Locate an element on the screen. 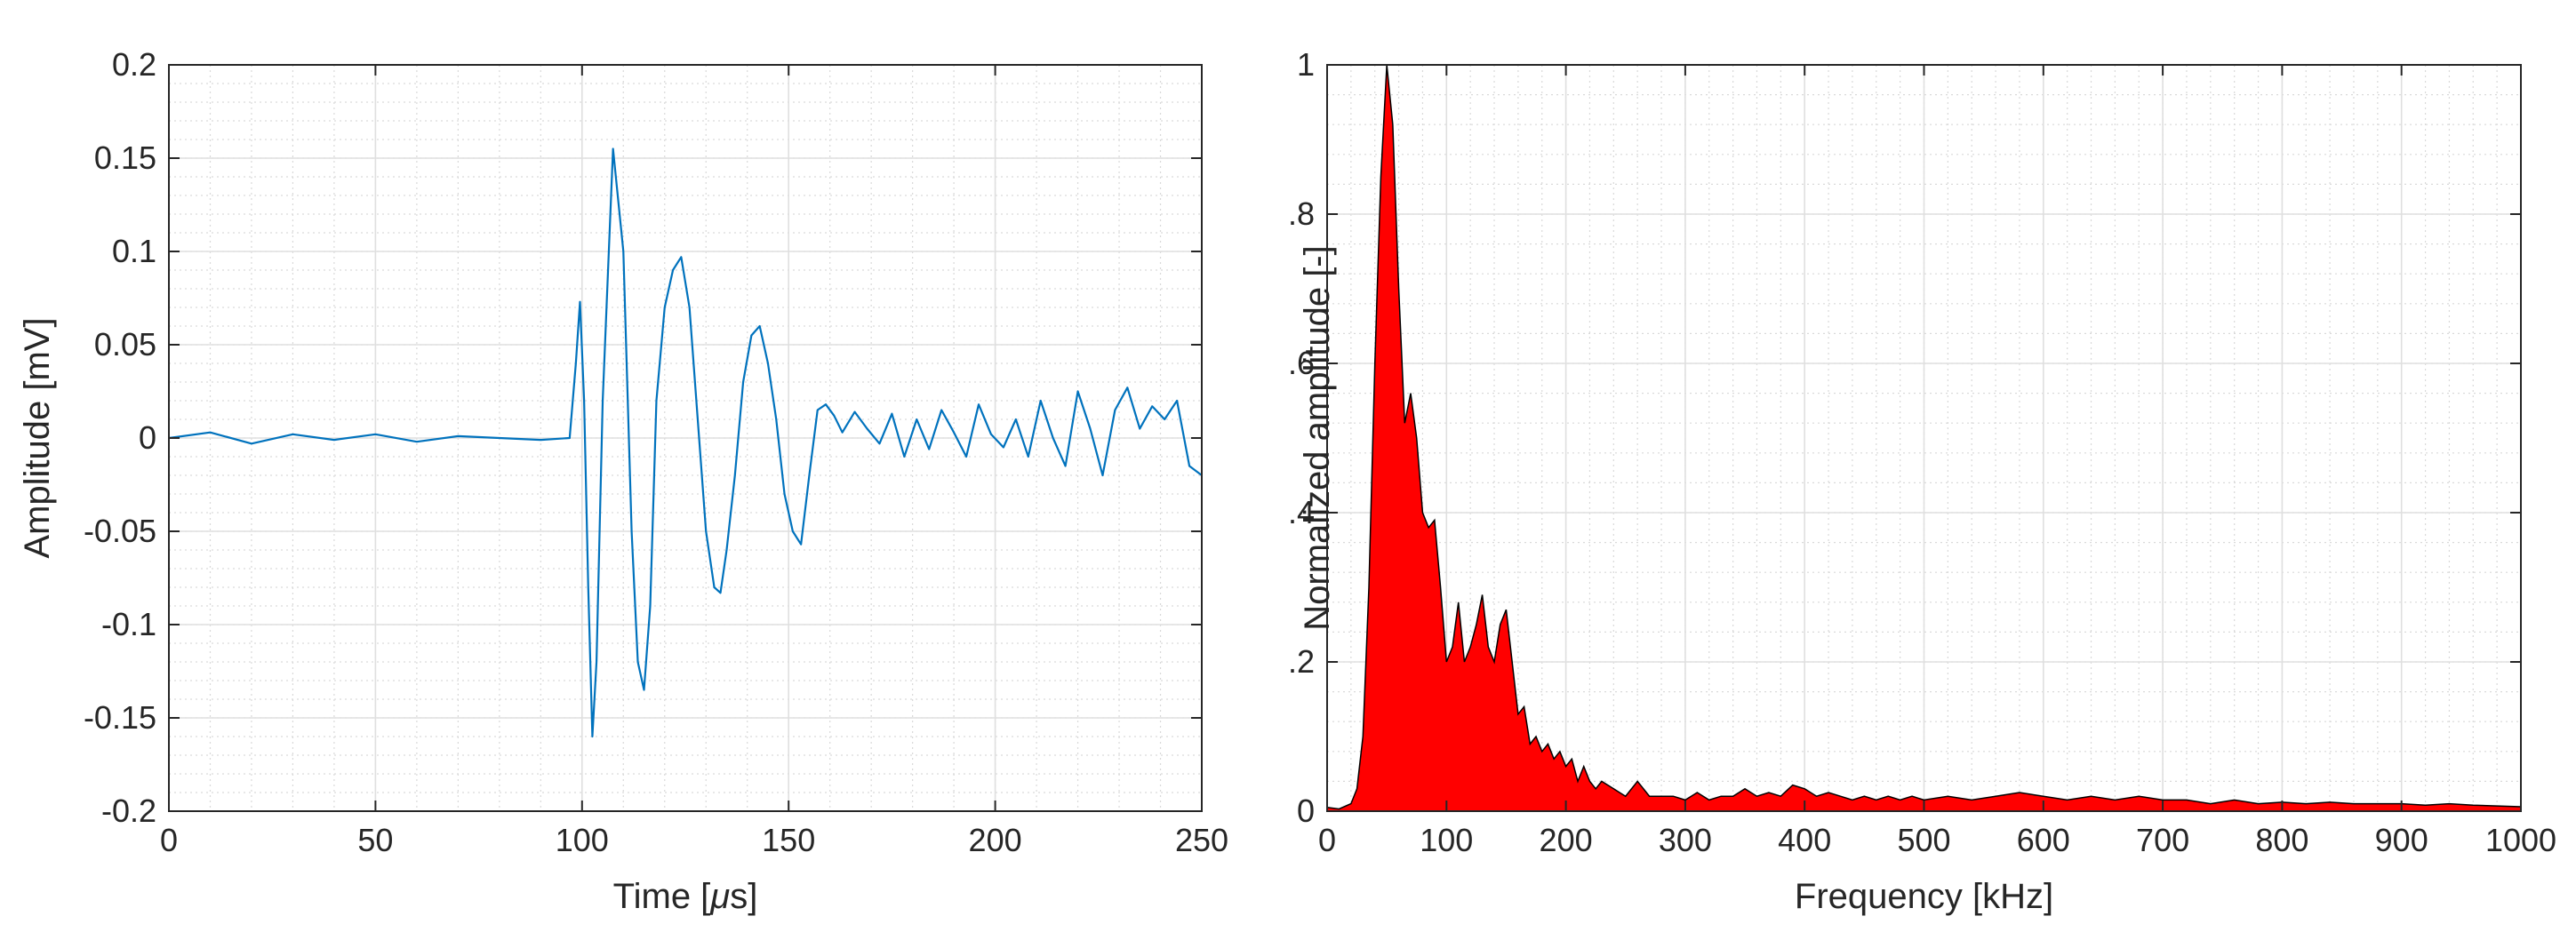 The image size is (2576, 948). x-tick-label: 300 is located at coordinates (1685, 840).